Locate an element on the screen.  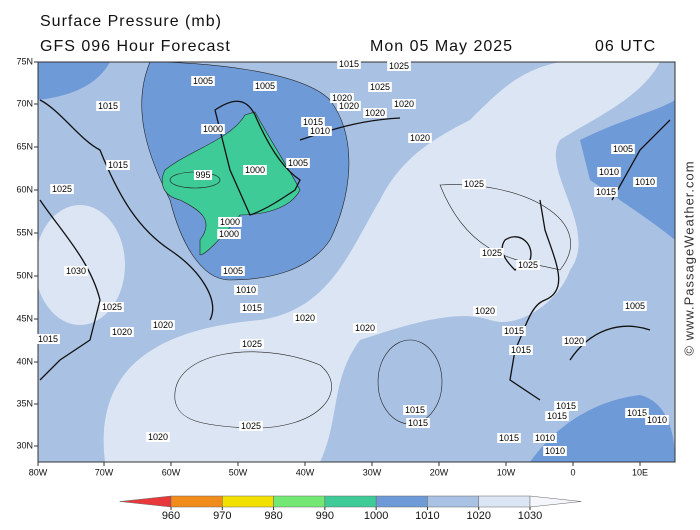
lat-label: 40N is located at coordinates (24, 361).